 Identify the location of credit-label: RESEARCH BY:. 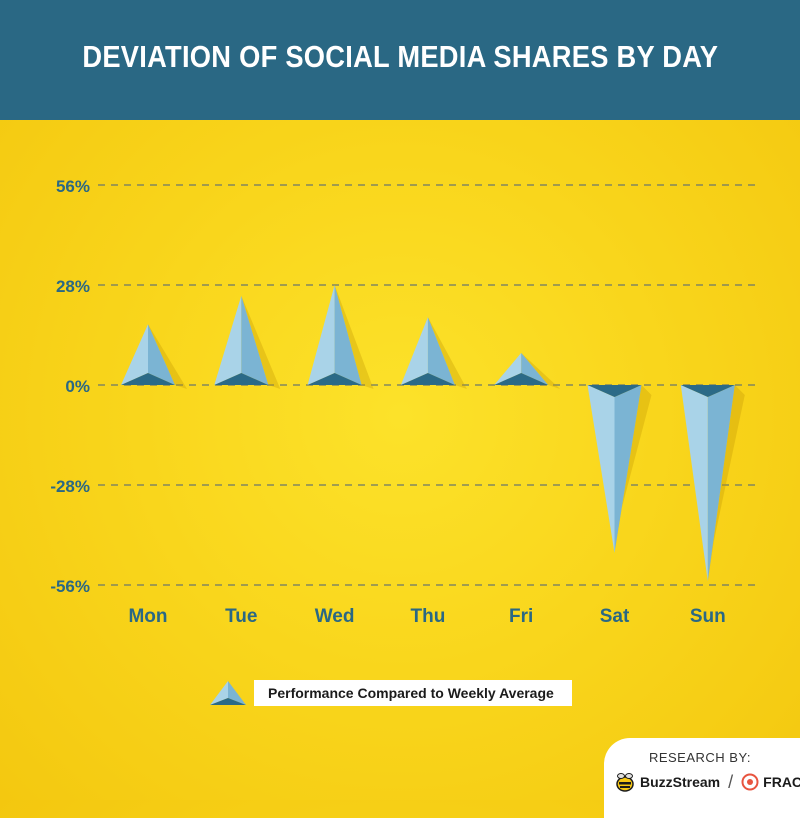
(700, 757).